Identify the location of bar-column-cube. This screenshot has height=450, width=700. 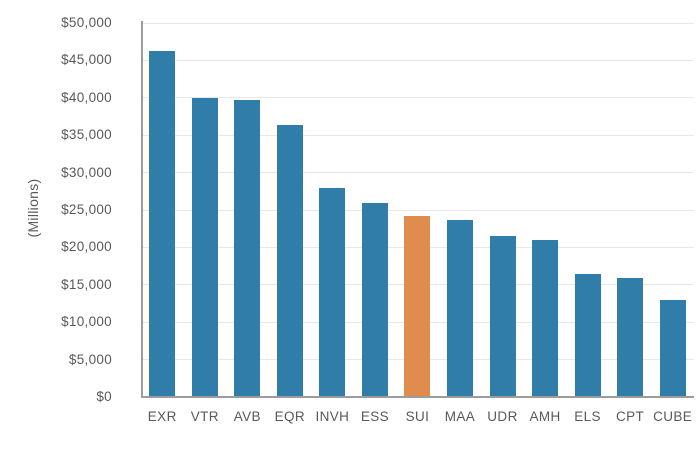
(672, 210).